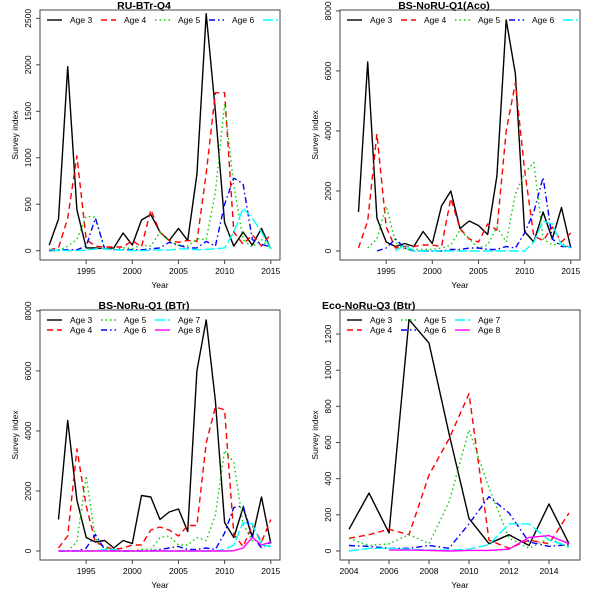 This screenshot has width=600, height=605. I want to click on y-tick-label: 1200, so click(328, 333).